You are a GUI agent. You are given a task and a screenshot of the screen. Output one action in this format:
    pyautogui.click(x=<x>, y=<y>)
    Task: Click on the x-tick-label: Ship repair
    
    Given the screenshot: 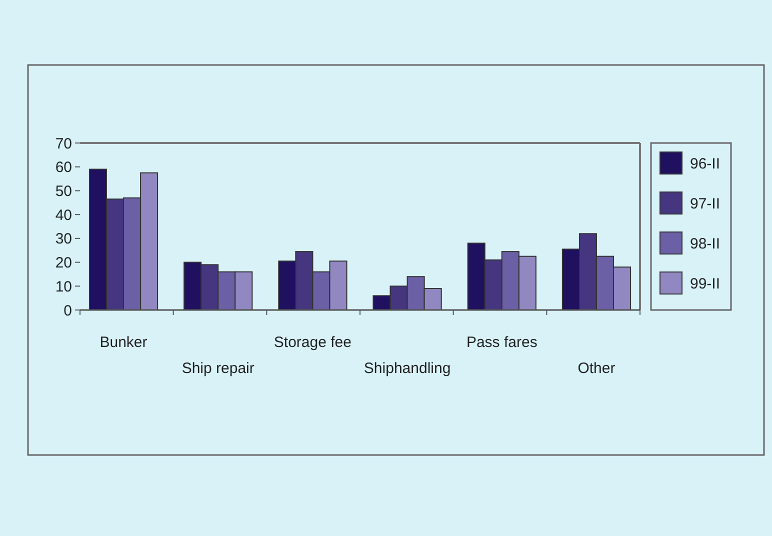 What is the action you would take?
    pyautogui.click(x=218, y=368)
    